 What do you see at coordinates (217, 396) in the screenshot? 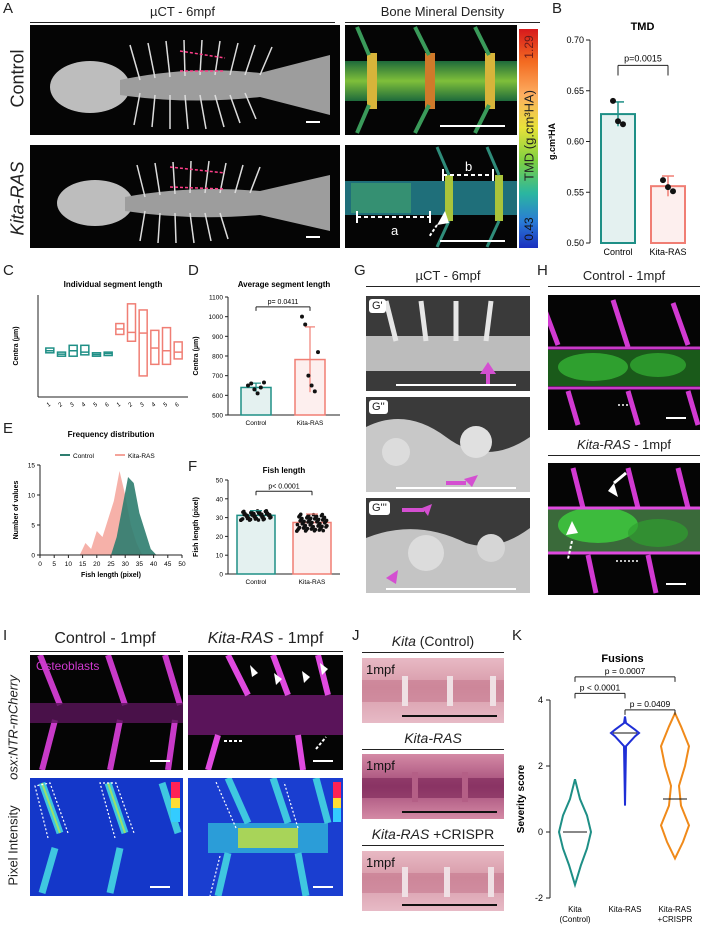
I see `chart-d-ytick-label: 600` at bounding box center [217, 396].